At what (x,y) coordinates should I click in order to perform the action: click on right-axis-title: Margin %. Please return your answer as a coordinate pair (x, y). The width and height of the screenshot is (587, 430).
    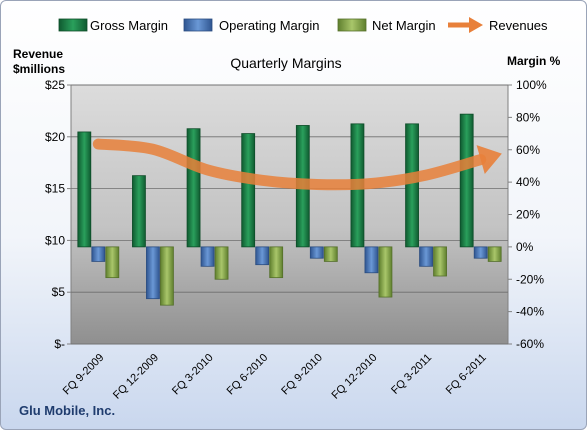
    Looking at the image, I should click on (534, 61).